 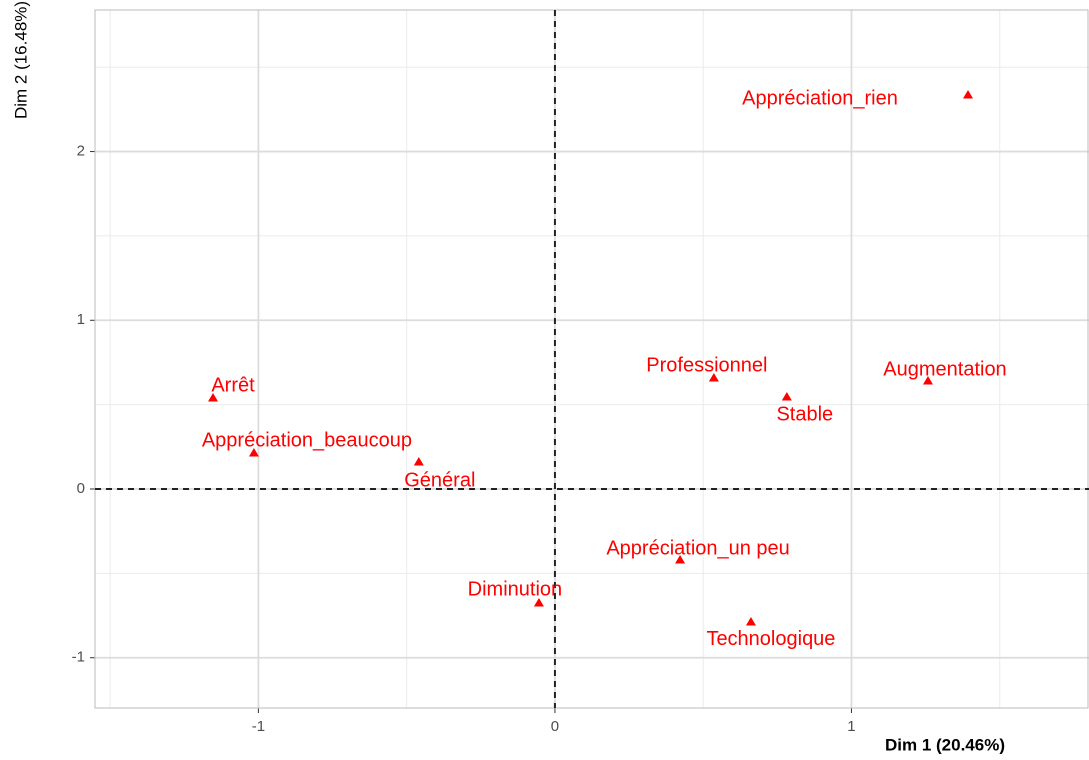 What do you see at coordinates (706, 365) in the screenshot?
I see `point-label: Professionnel` at bounding box center [706, 365].